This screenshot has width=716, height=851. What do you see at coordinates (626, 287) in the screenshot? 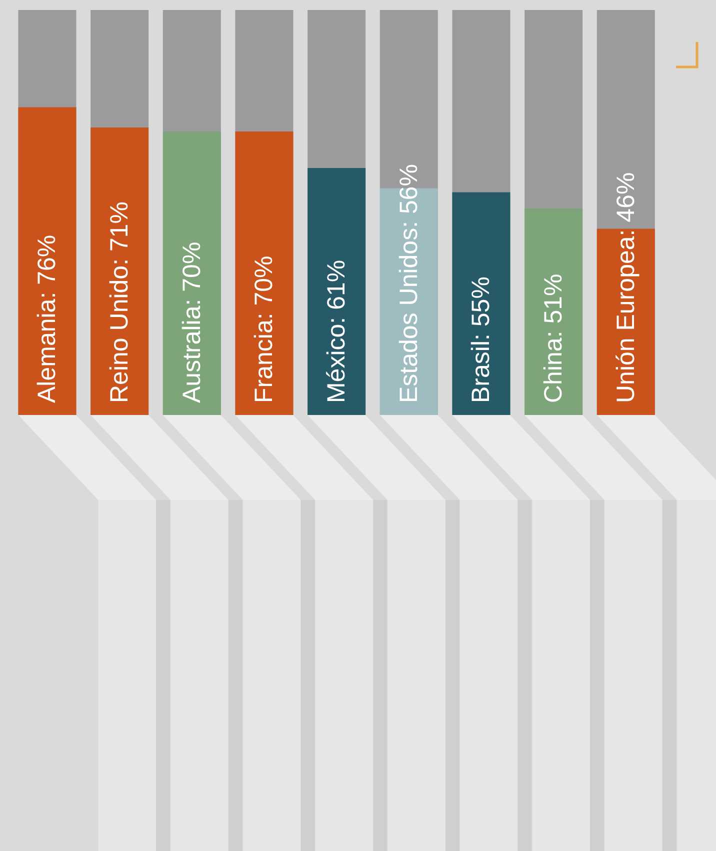
I see `data-label: Unión Europea: 46%` at bounding box center [626, 287].